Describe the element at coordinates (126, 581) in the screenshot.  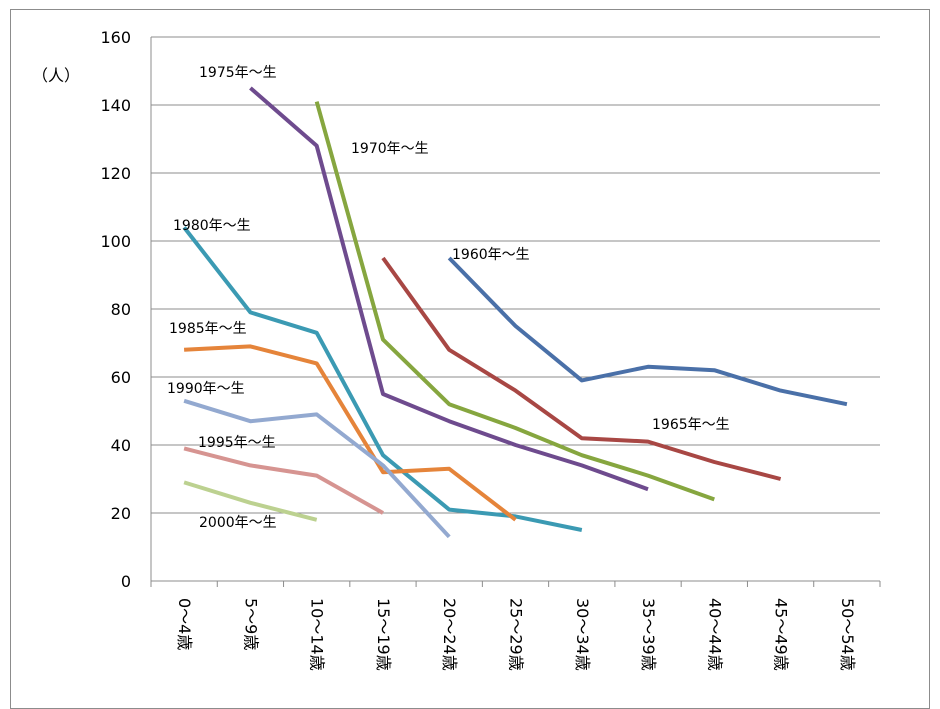
I see `y-tick-label: 0` at that location.